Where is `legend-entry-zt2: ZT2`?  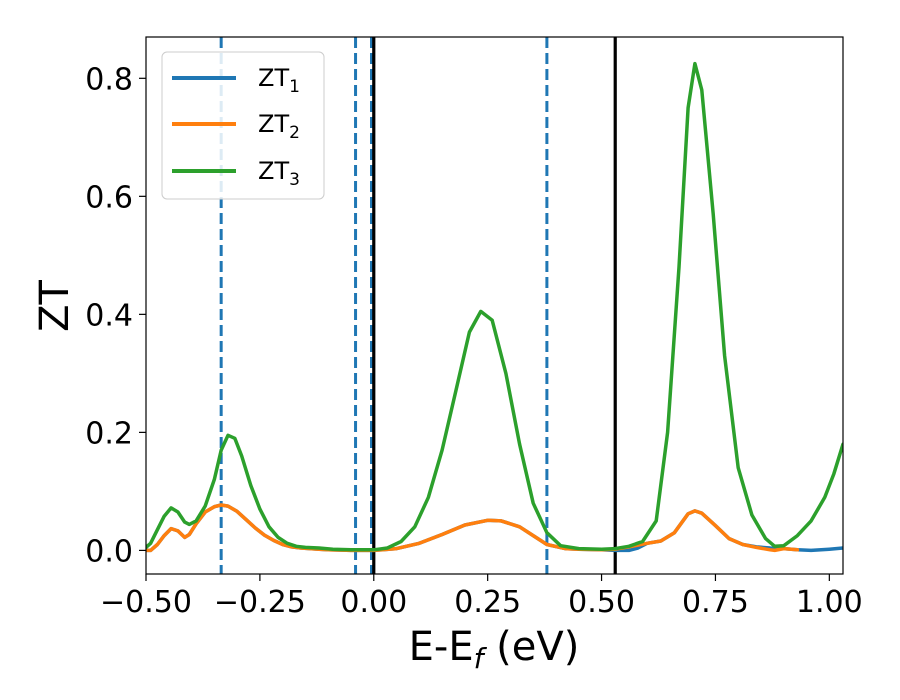 legend-entry-zt2: ZT2 is located at coordinates (279, 126).